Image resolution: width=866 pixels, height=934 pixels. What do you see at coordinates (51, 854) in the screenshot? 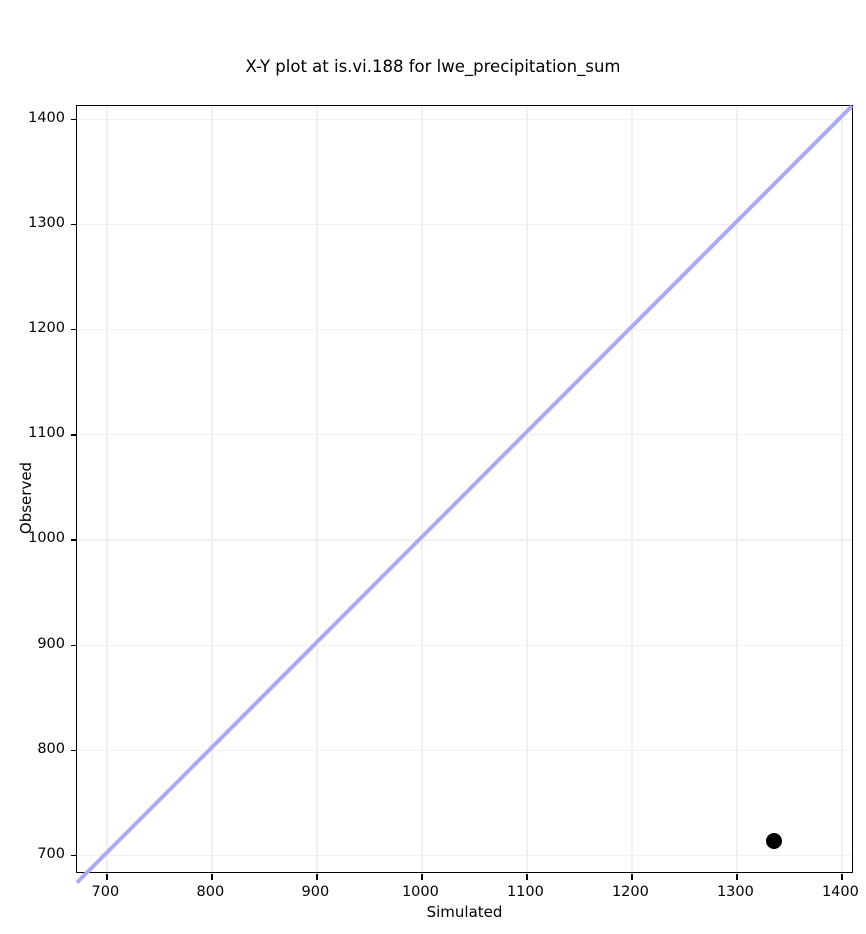
I see `y-axis-tick-label: 700` at bounding box center [51, 854].